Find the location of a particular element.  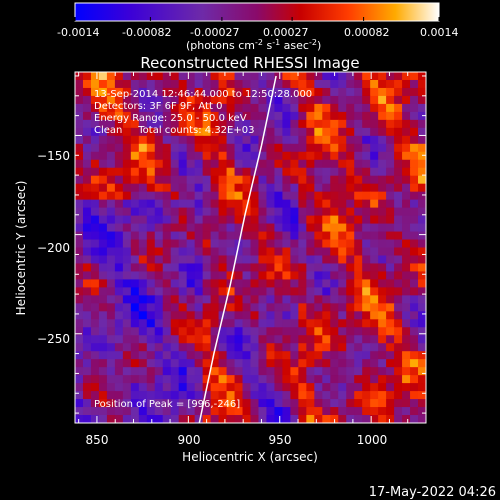

colorbar-tick-label-4: 0.00082 is located at coordinates (367, 32).